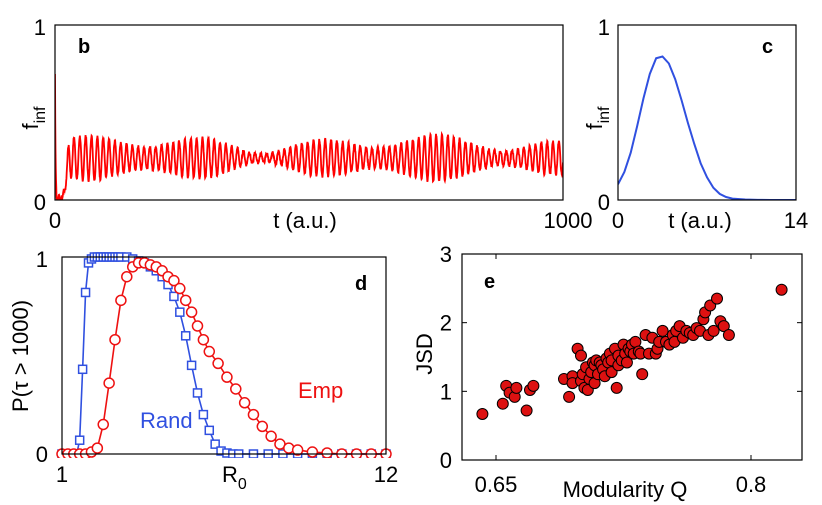  What do you see at coordinates (594, 126) in the screenshot?
I see `panel-c-ylabel-main: f` at bounding box center [594, 126].